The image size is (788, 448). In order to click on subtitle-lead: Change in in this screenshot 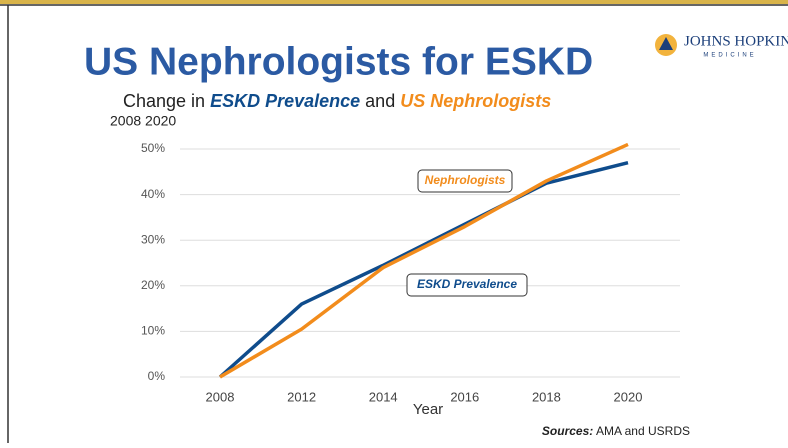, I will do `click(166, 101)`.